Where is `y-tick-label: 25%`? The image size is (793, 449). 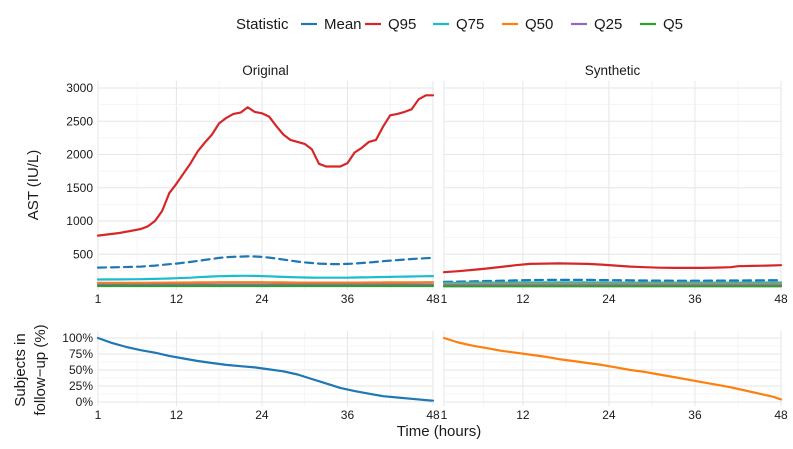
y-tick-label: 25% is located at coordinates (81, 386).